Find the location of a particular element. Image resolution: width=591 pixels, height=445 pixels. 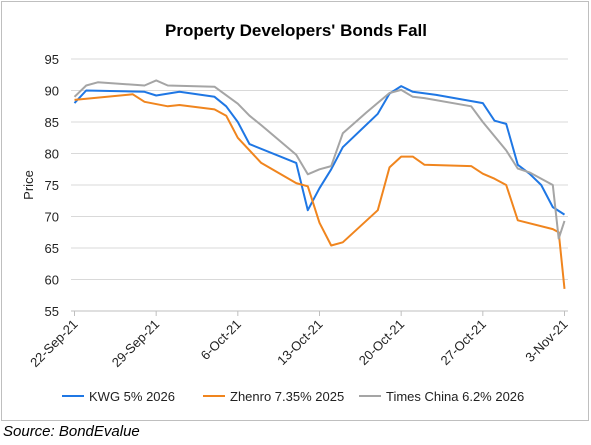

y-axis-ticks: 55 60 65 70 75 80 85 90 95 is located at coordinates (52, 185).